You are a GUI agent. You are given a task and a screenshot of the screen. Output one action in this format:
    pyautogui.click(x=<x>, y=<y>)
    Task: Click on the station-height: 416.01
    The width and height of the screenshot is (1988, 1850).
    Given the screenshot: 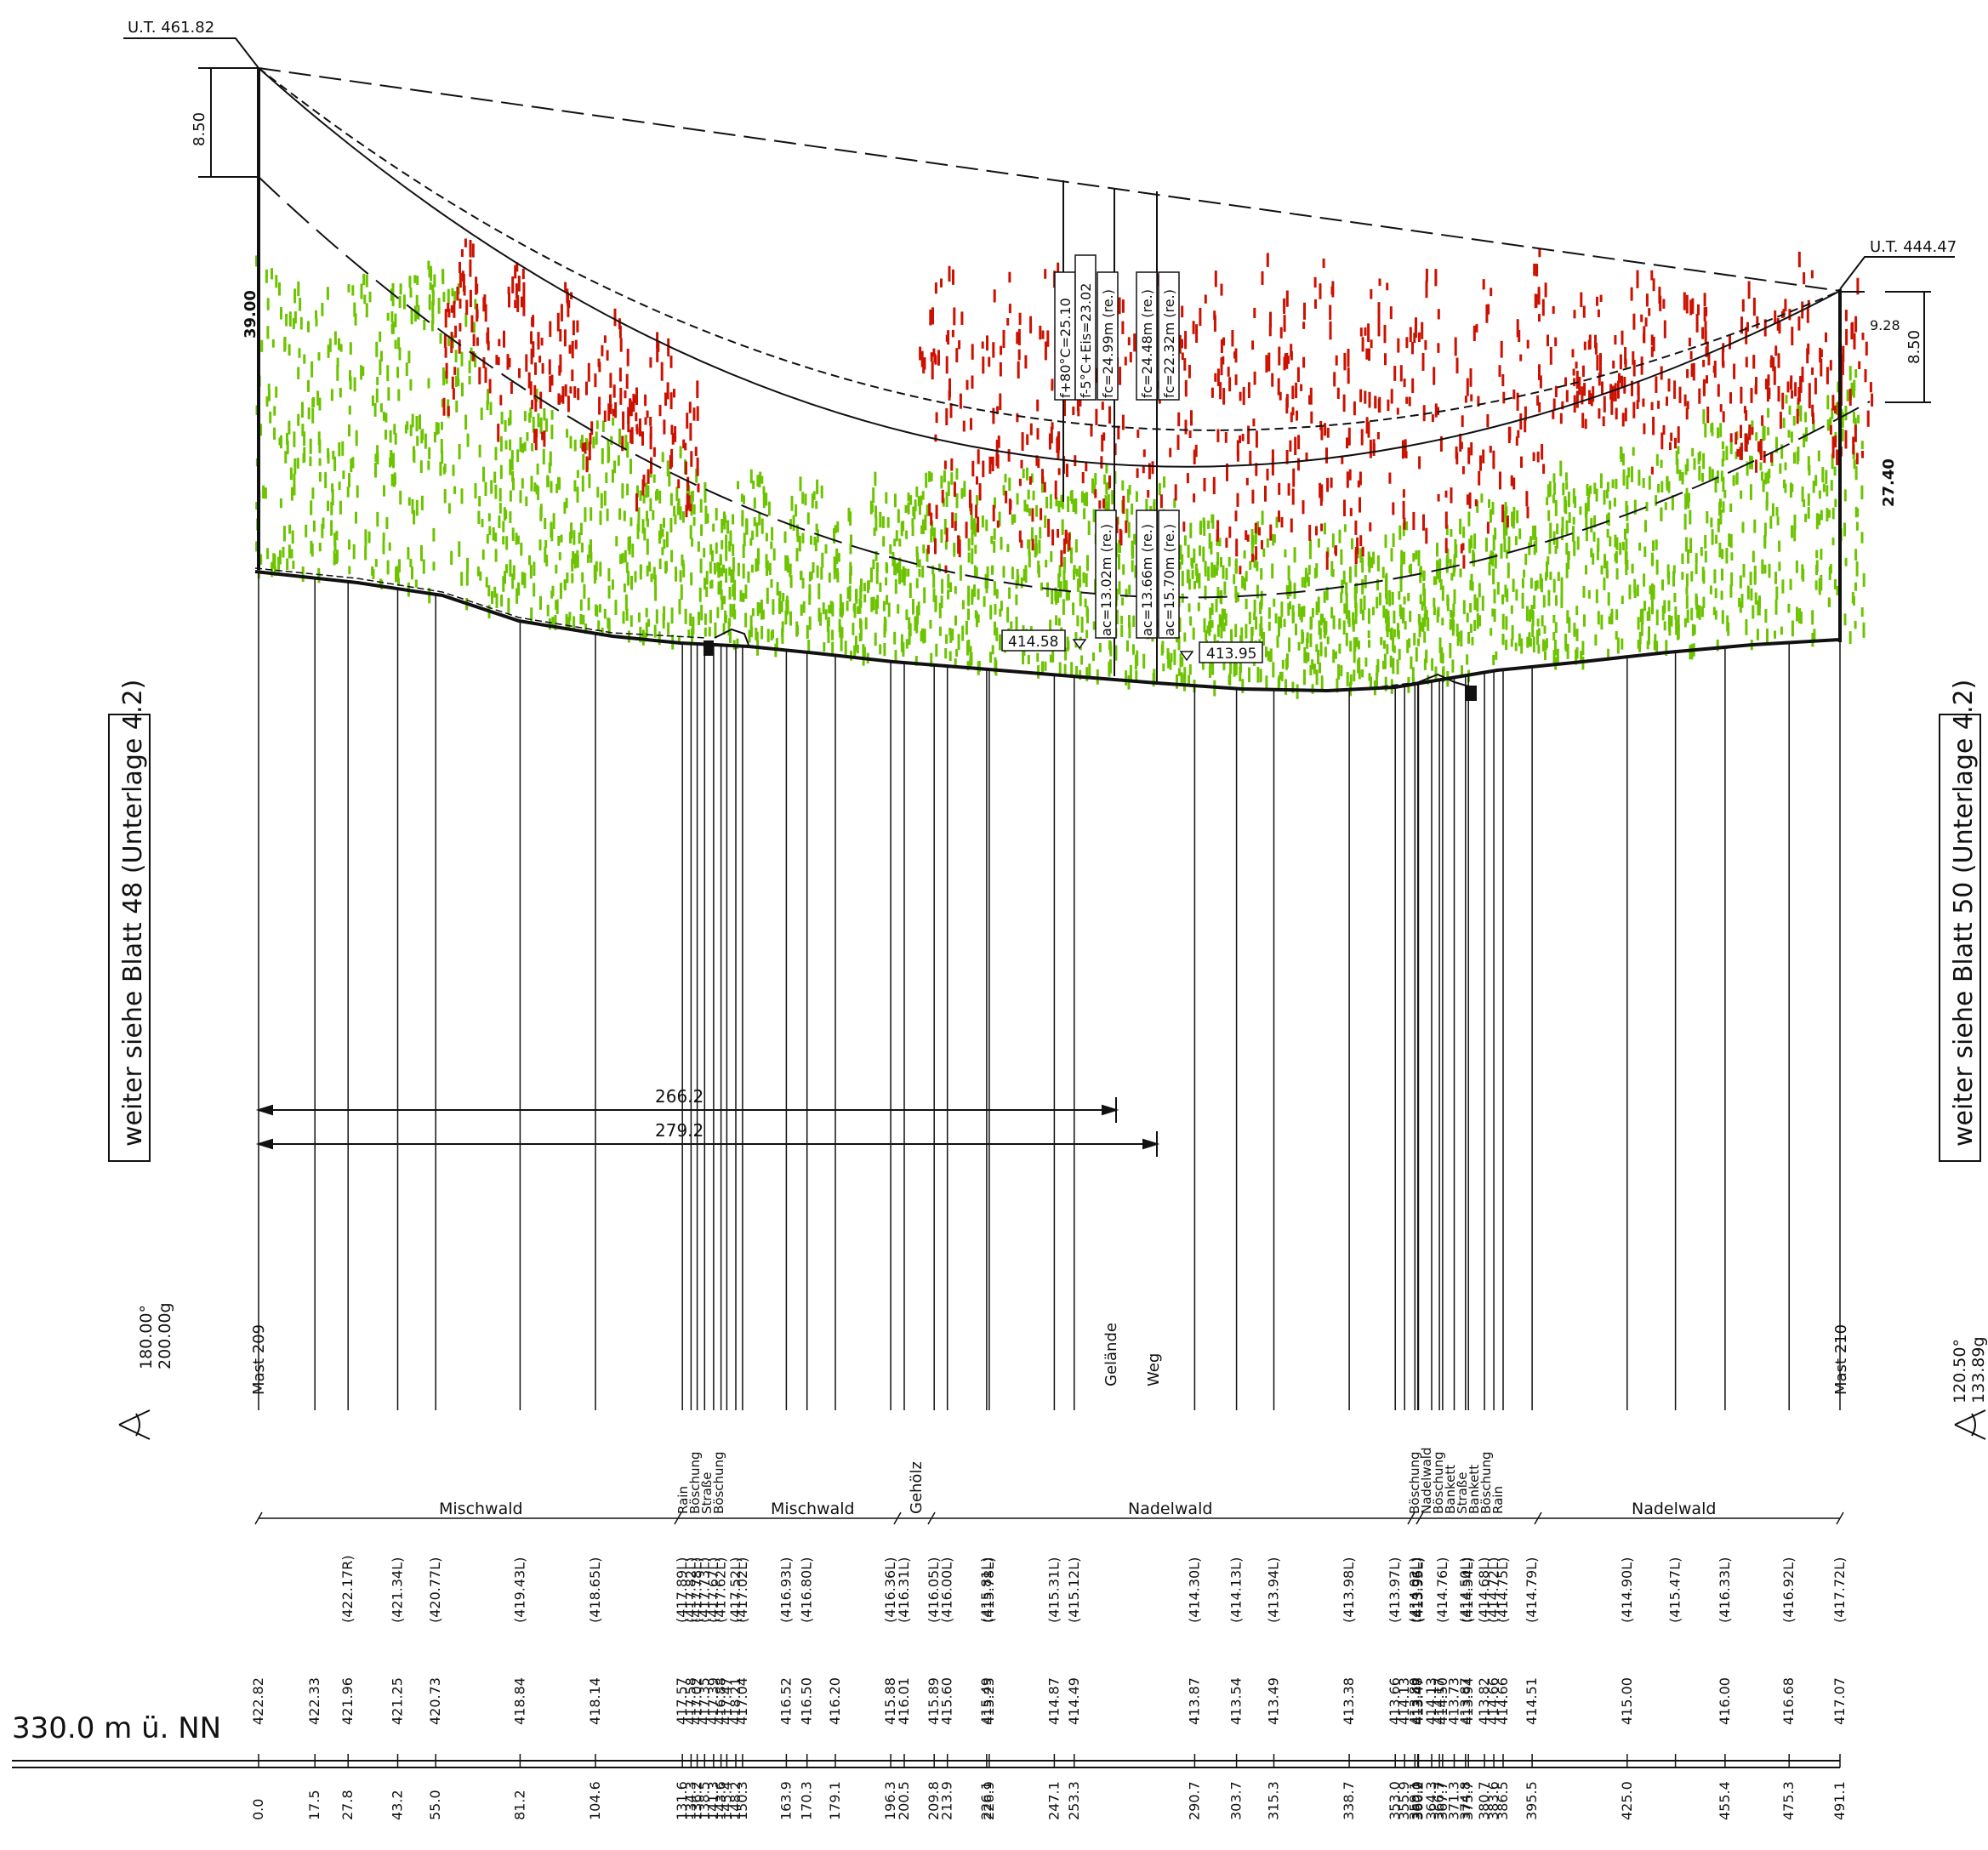 What is the action you would take?
    pyautogui.click(x=904, y=1701)
    